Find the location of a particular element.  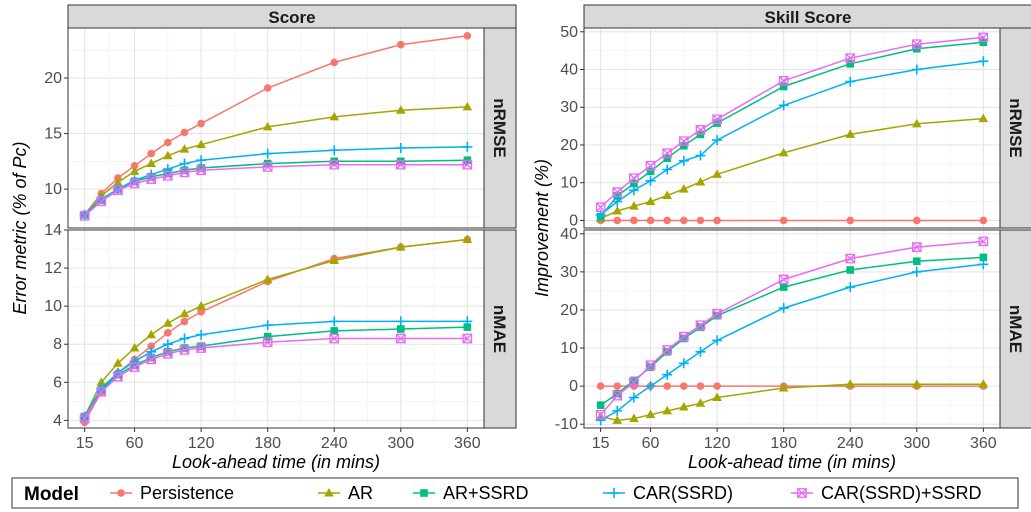

y-tick-label: 15 is located at coordinates (53, 134).